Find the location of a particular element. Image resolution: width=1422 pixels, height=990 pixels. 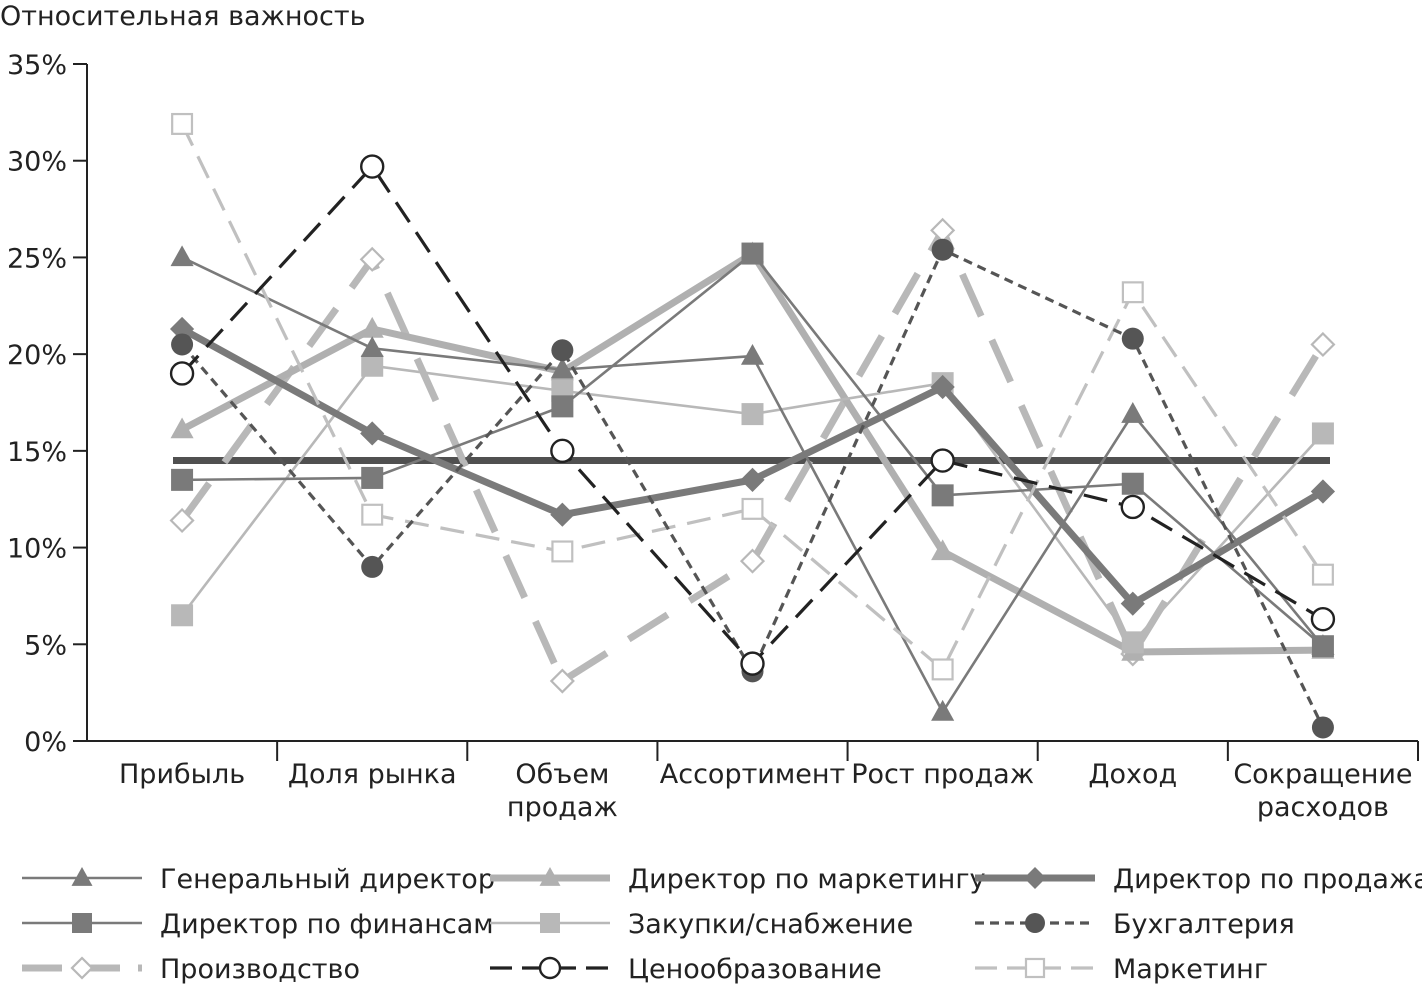

legend-label: Директор по маркетингу is located at coordinates (807, 879).